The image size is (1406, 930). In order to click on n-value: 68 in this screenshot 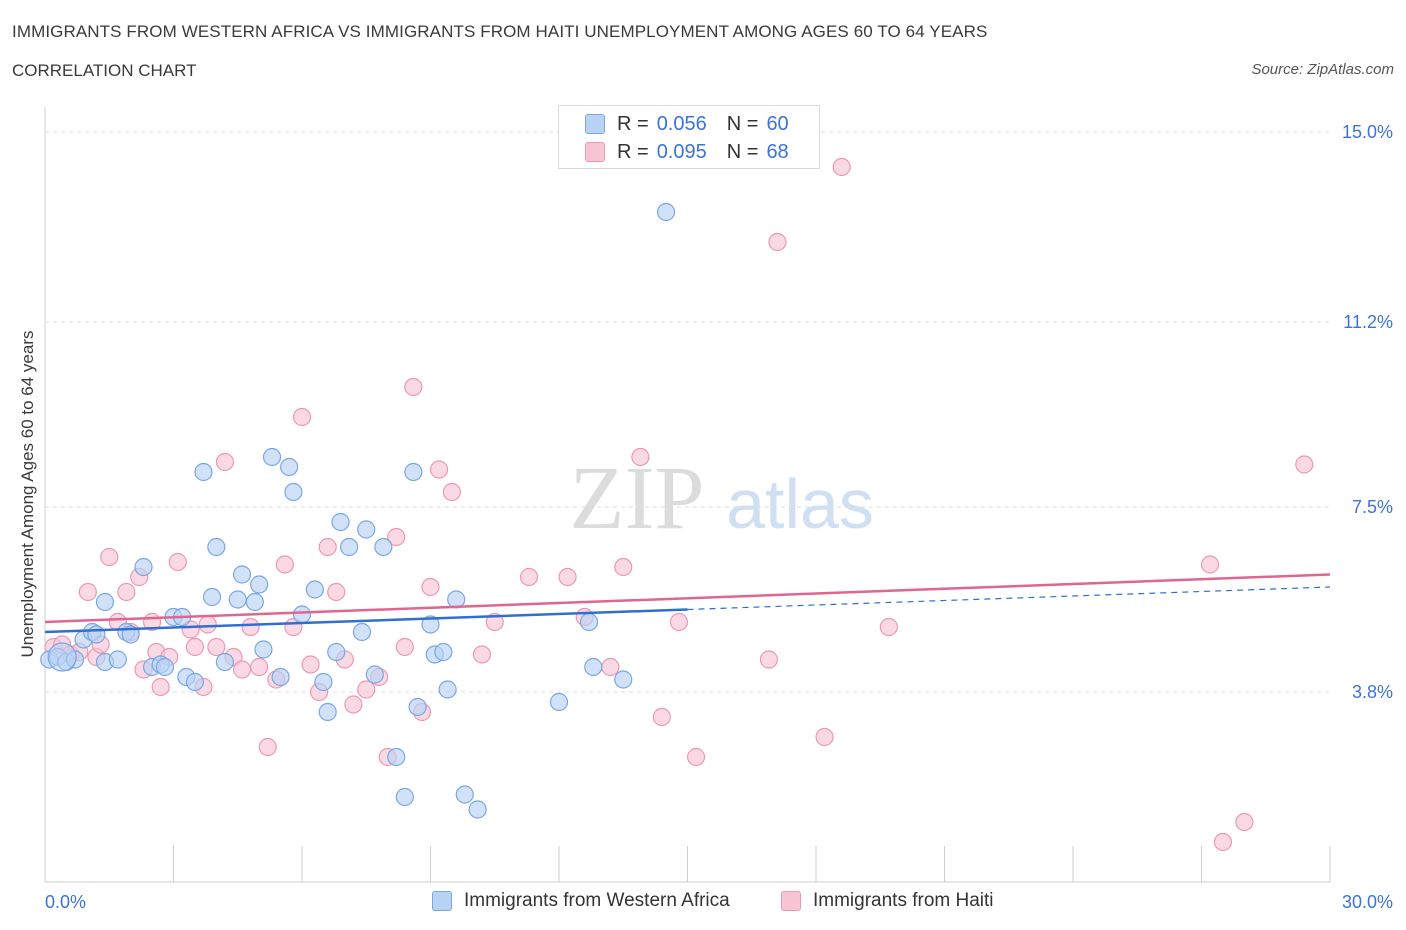, I will do `click(777, 151)`.